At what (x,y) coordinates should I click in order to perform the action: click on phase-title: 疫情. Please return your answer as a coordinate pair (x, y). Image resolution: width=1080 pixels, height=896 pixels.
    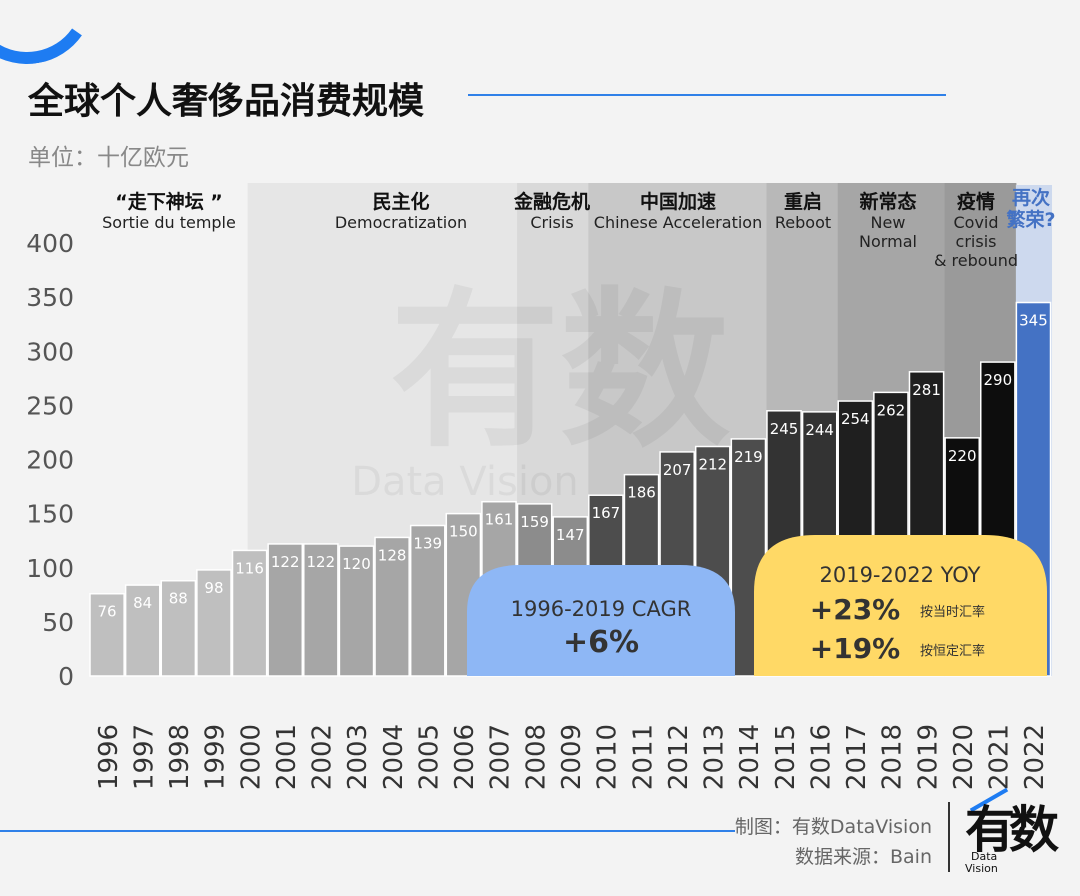
    Looking at the image, I should click on (976, 201).